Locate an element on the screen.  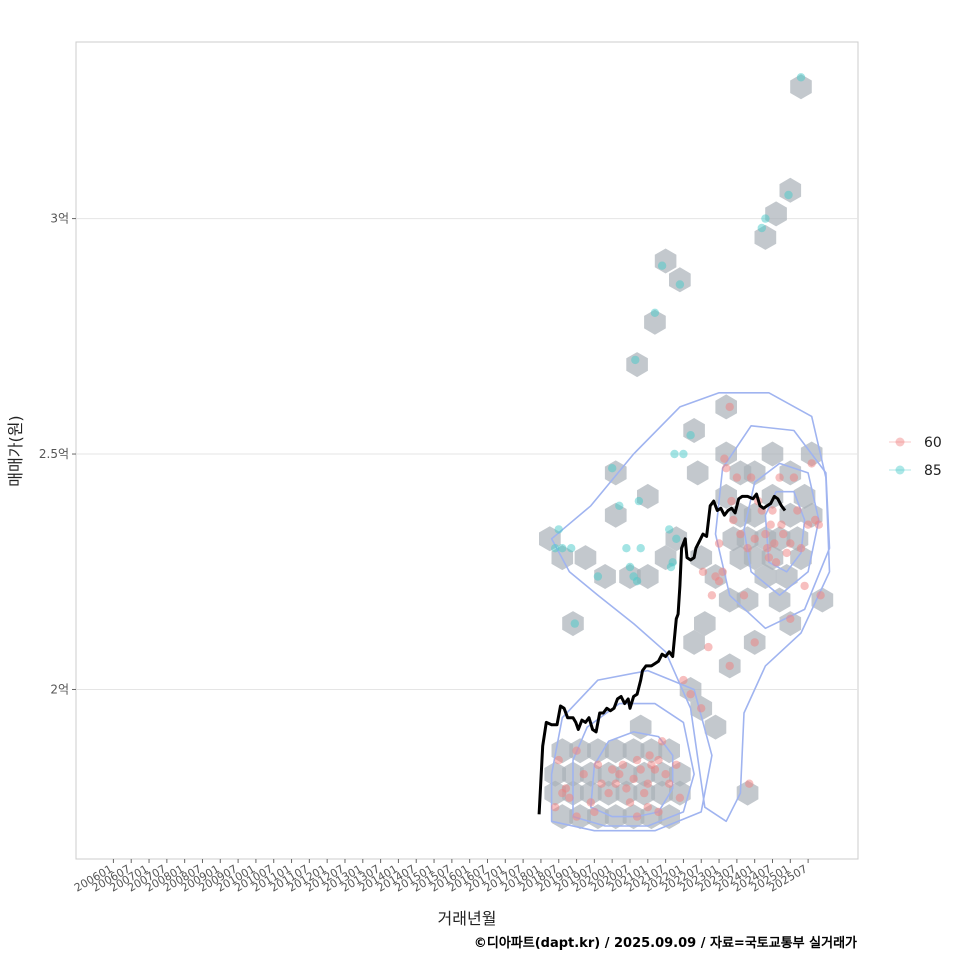
y-tick-label: 3억 is located at coordinates (59, 219).